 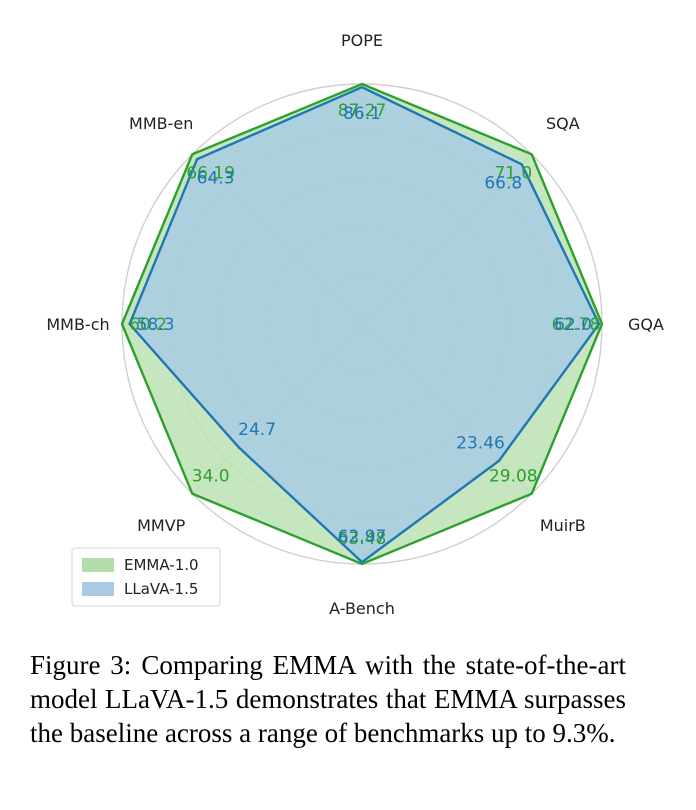 I want to click on data-label-emma-1-0-mmb-ch: 60.2, so click(x=148, y=325).